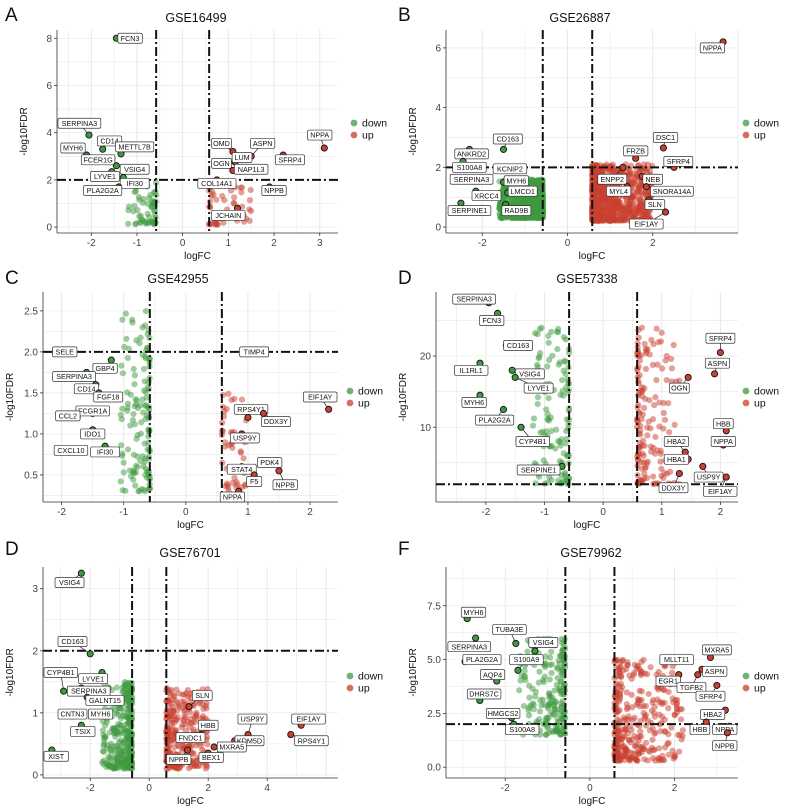 The width and height of the screenshot is (788, 810). Describe the element at coordinates (677, 459) in the screenshot. I see `gene-label-hba1: HBA1` at that location.